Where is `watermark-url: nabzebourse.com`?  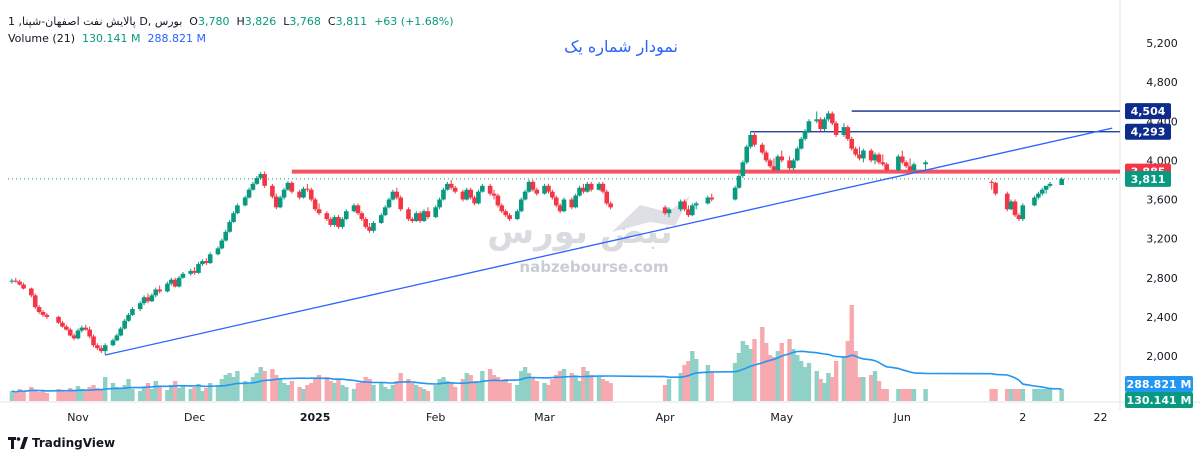
watermark-url: nabzebourse.com is located at coordinates (593, 267).